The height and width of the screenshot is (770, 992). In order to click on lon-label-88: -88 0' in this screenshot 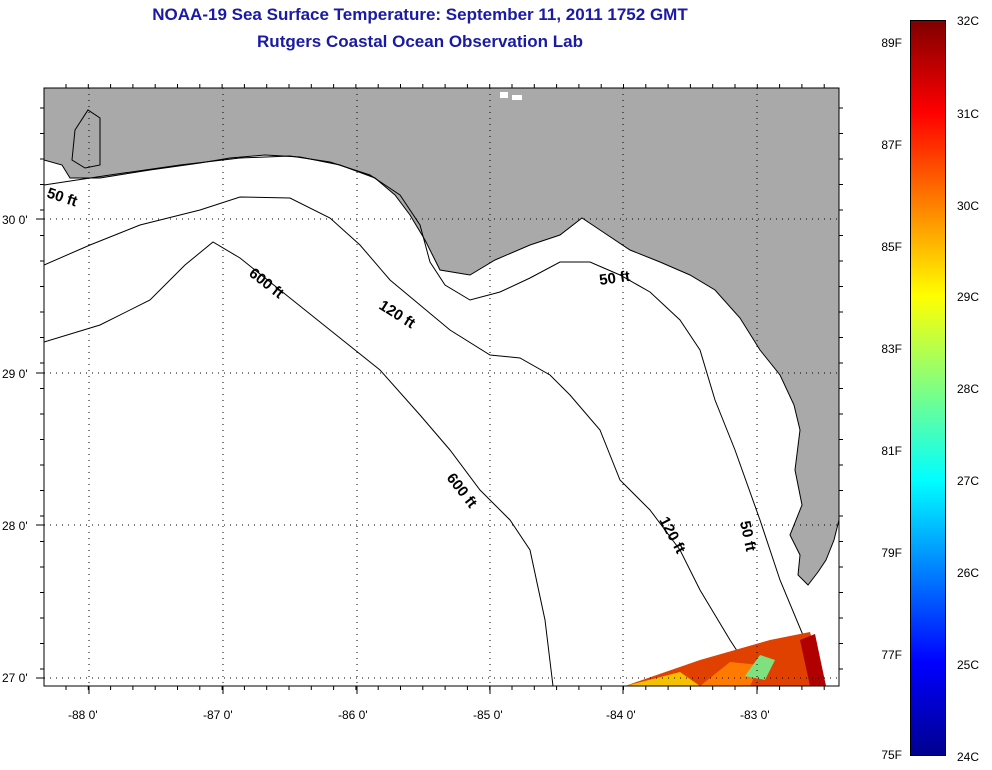, I will do `click(83, 715)`.